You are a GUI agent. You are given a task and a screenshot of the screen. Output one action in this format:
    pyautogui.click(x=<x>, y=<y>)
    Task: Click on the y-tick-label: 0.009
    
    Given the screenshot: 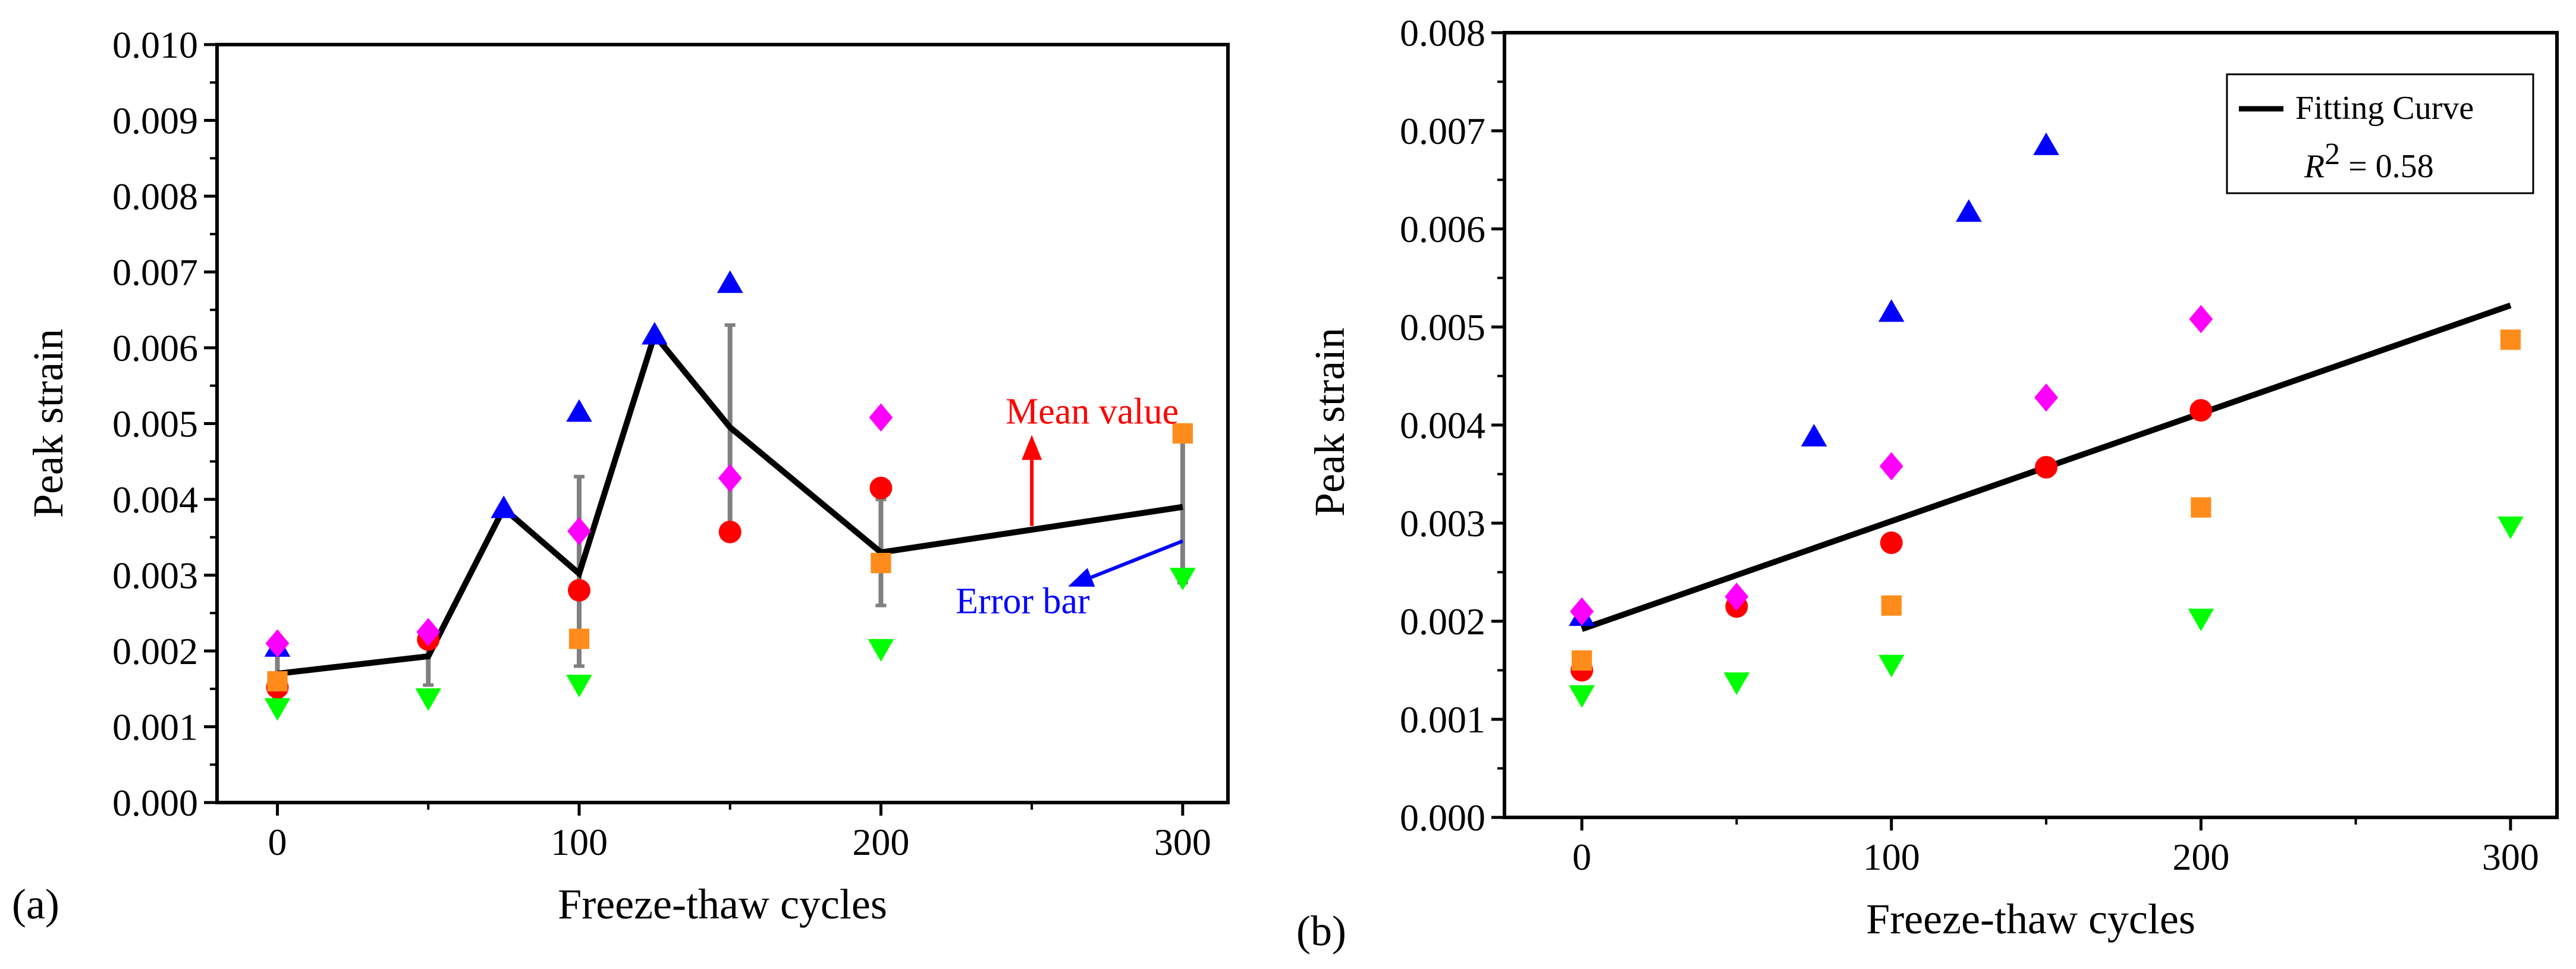 What is the action you would take?
    pyautogui.click(x=155, y=121)
    